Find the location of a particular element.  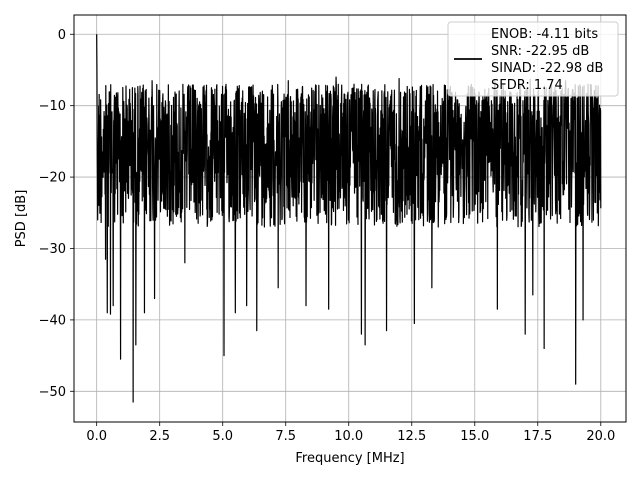

x-tick-label: 10.0 is located at coordinates (348, 436).